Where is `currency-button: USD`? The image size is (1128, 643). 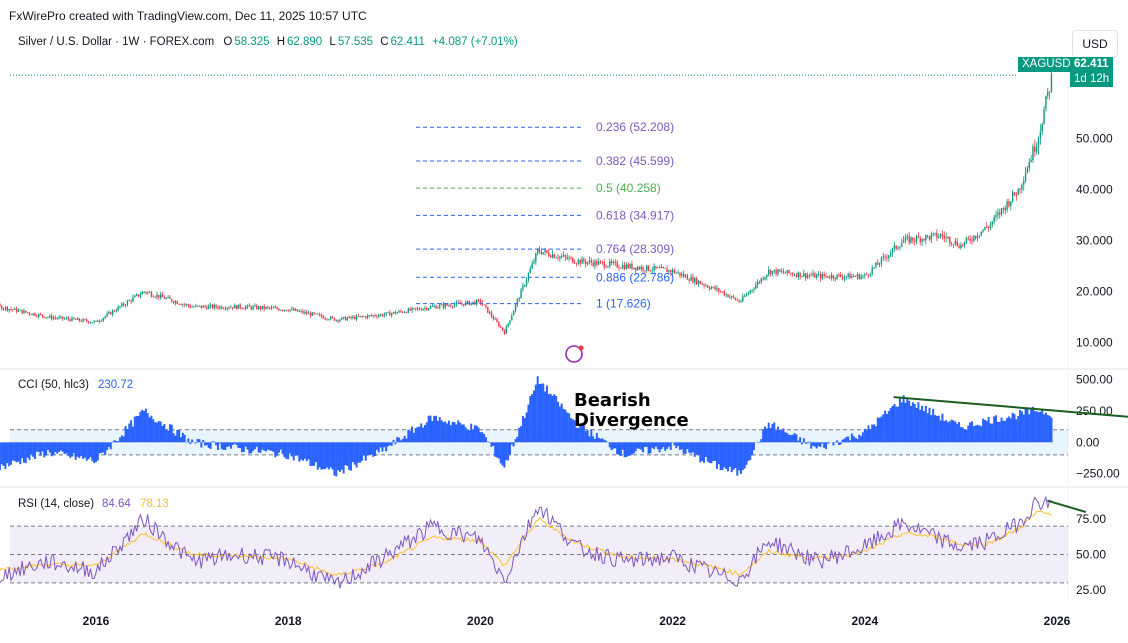 currency-button: USD is located at coordinates (1095, 44).